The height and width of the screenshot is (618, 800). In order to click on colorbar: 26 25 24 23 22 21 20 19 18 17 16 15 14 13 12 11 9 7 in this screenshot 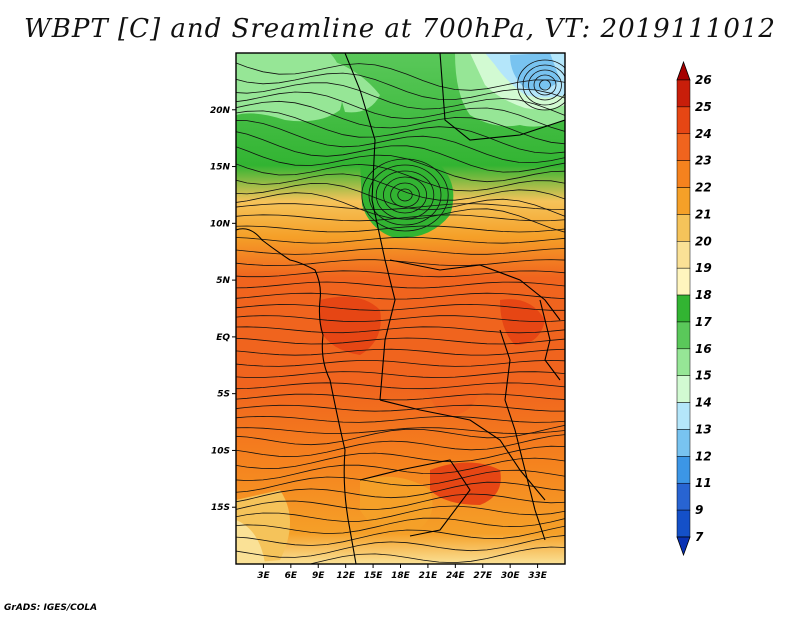, I will do `click(694, 308)`.